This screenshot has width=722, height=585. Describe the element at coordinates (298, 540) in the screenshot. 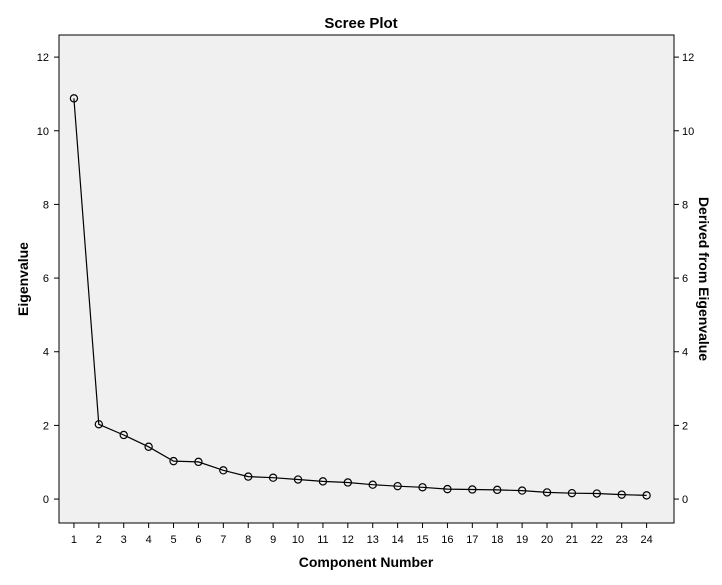

I see `x-tick-label: 10` at that location.